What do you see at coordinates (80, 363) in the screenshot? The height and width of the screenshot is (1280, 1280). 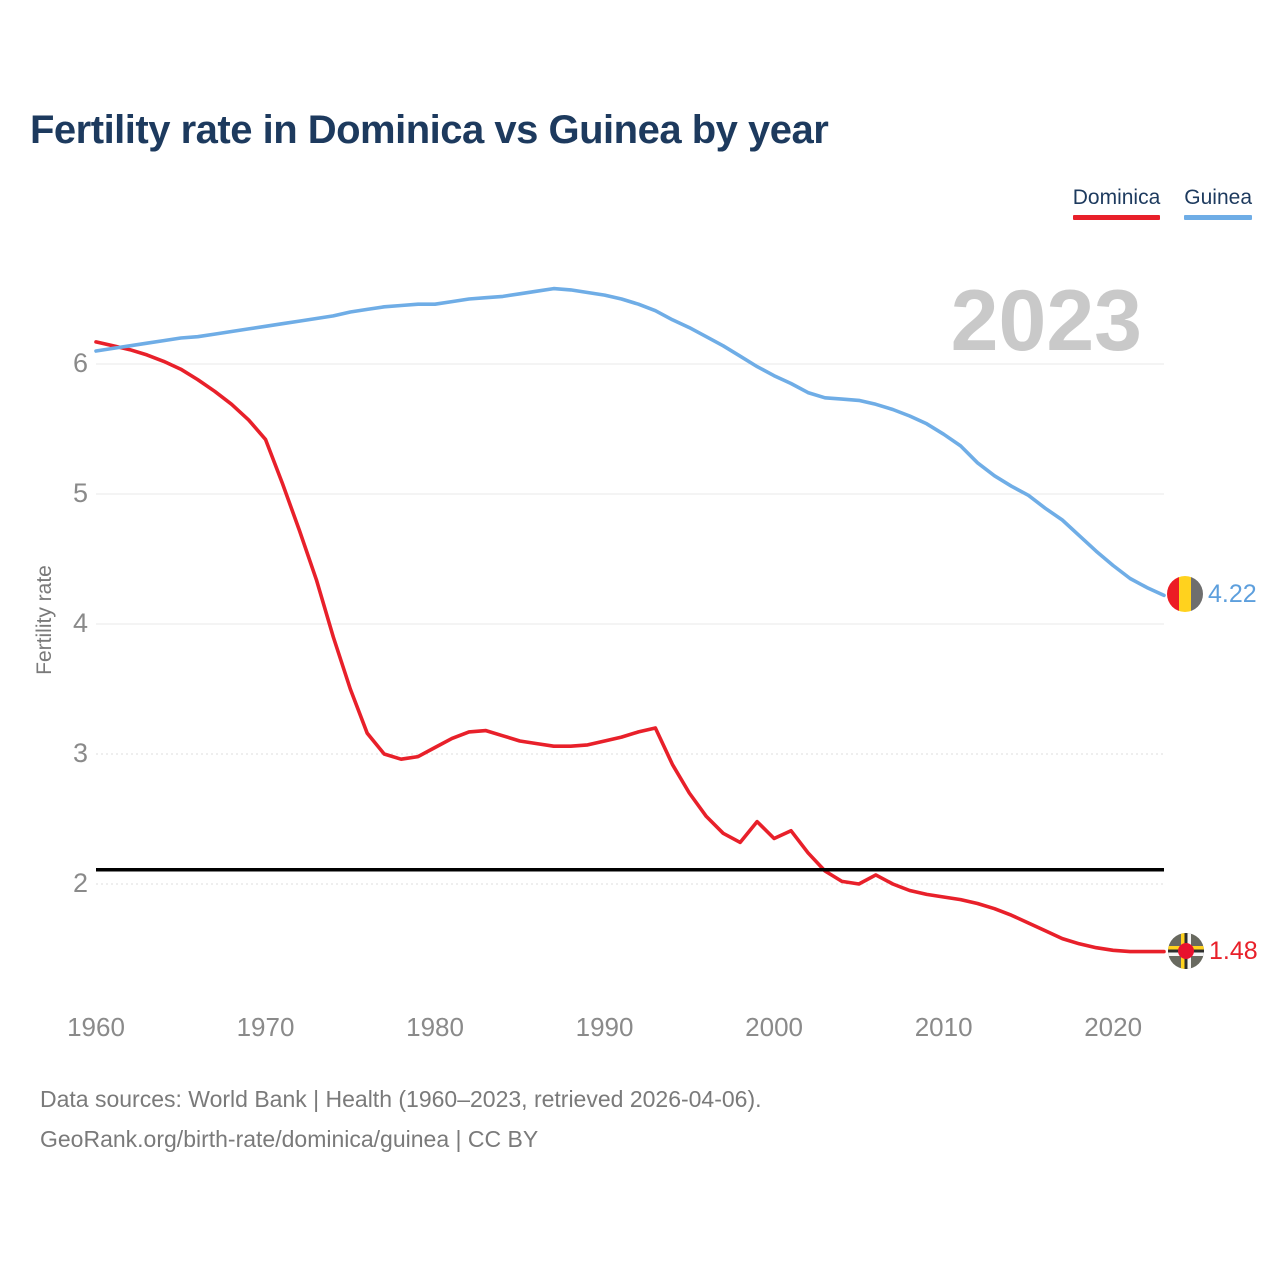 I see `y-tick-label: 6` at bounding box center [80, 363].